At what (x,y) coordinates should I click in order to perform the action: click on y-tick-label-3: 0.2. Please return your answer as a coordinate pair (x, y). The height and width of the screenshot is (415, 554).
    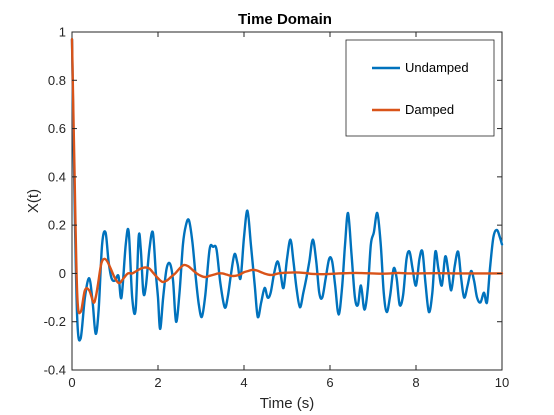
    Looking at the image, I should click on (57, 225).